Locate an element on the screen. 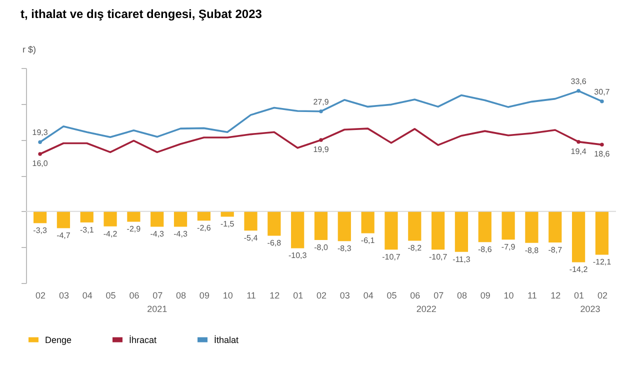 This screenshot has height=380, width=641. data-label: -8,6 is located at coordinates (485, 249).